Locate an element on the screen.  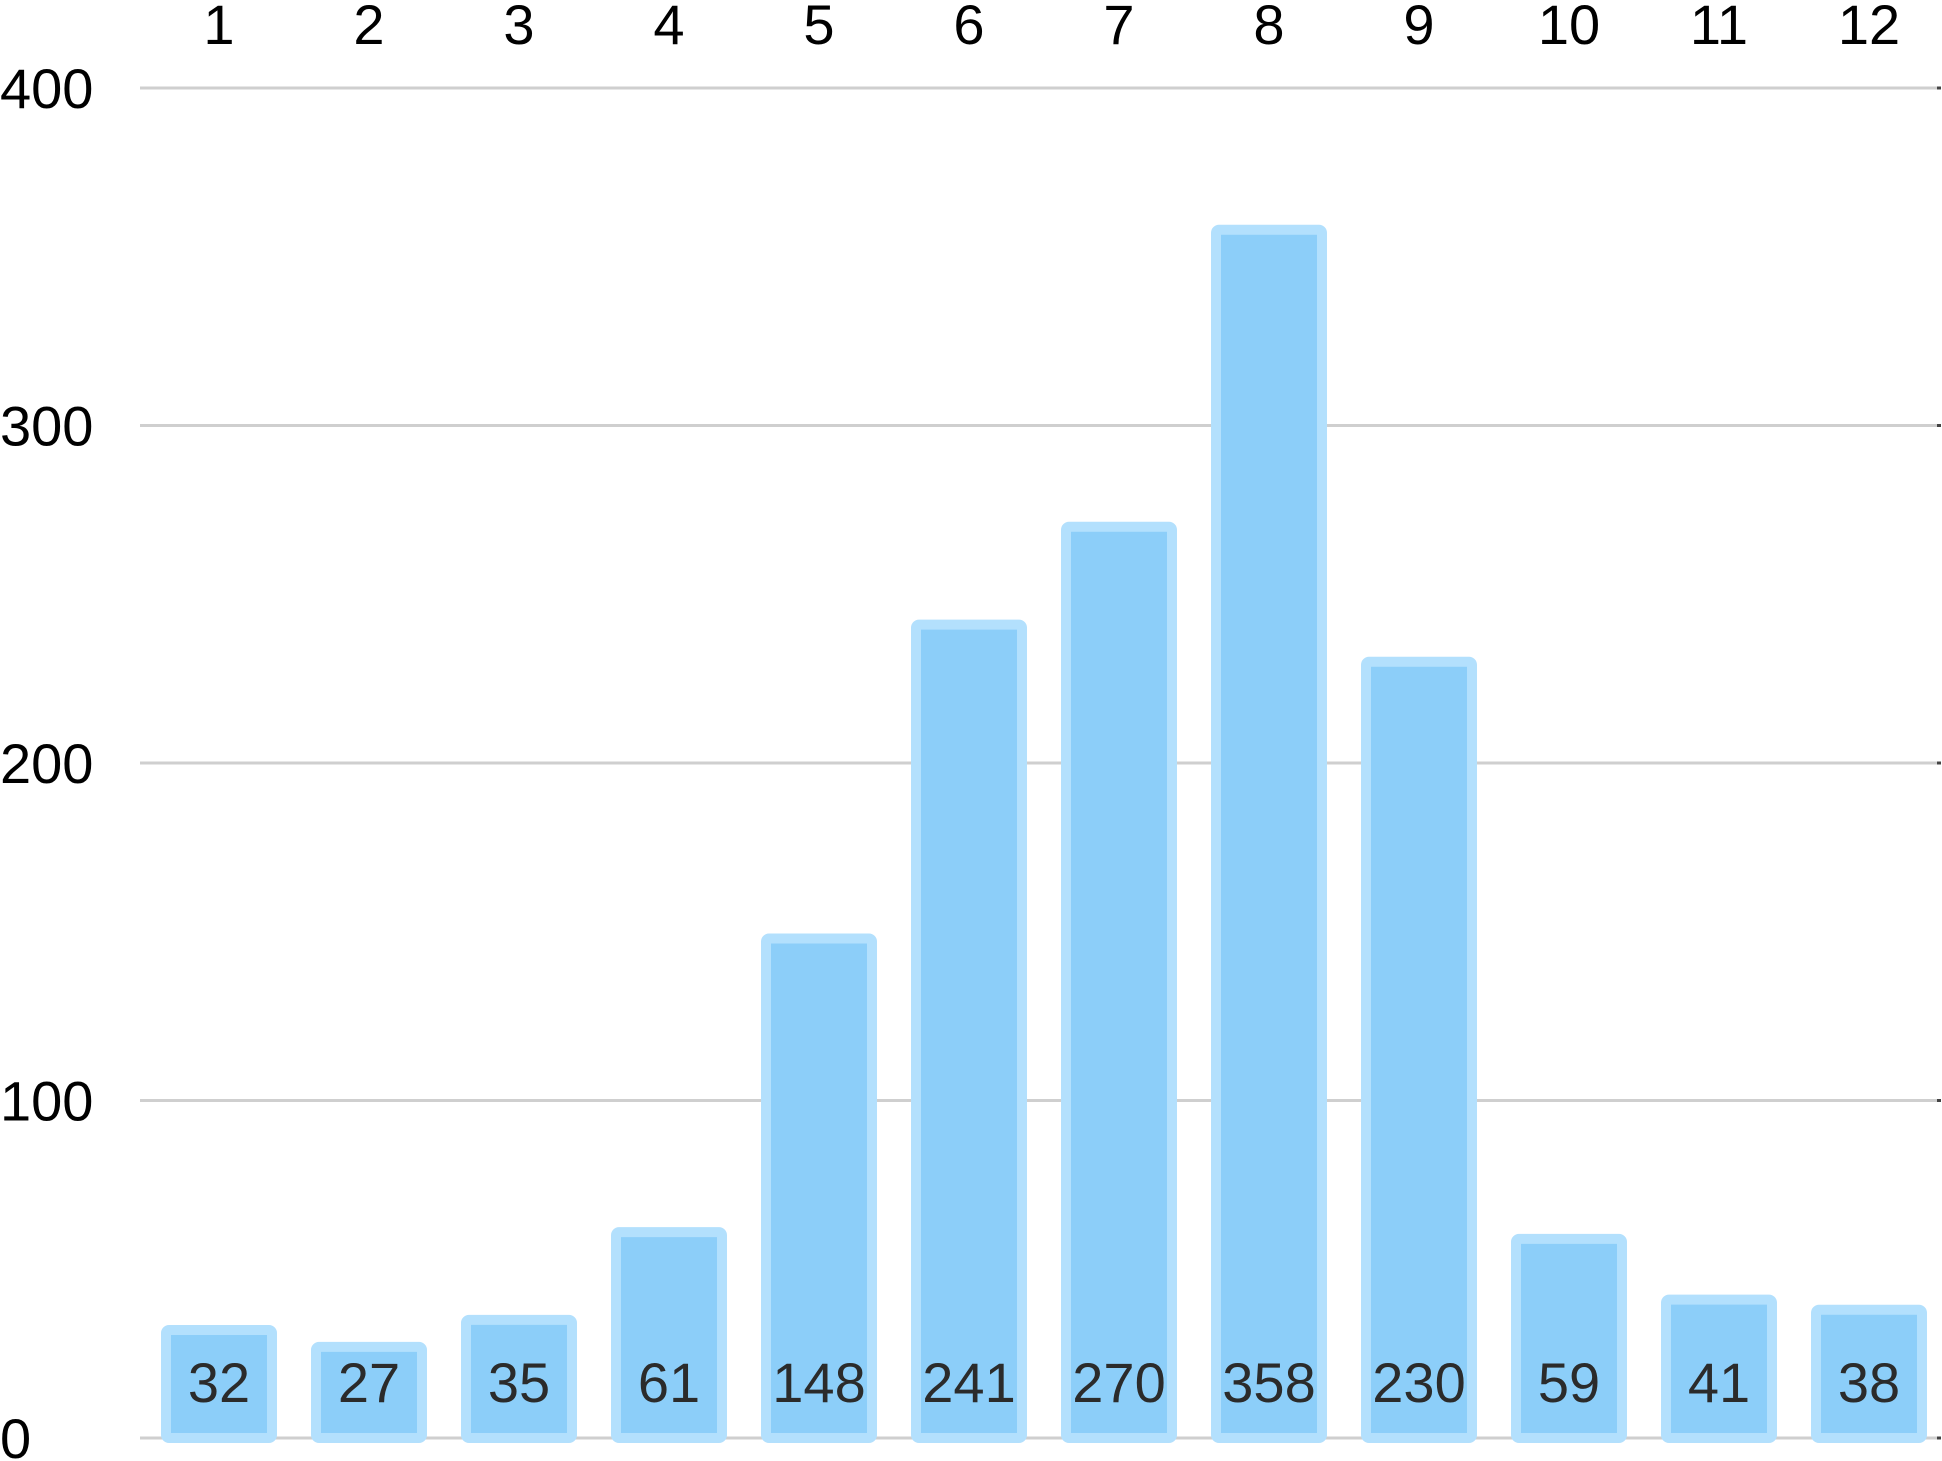
data-label: 230 is located at coordinates (1418, 1382).